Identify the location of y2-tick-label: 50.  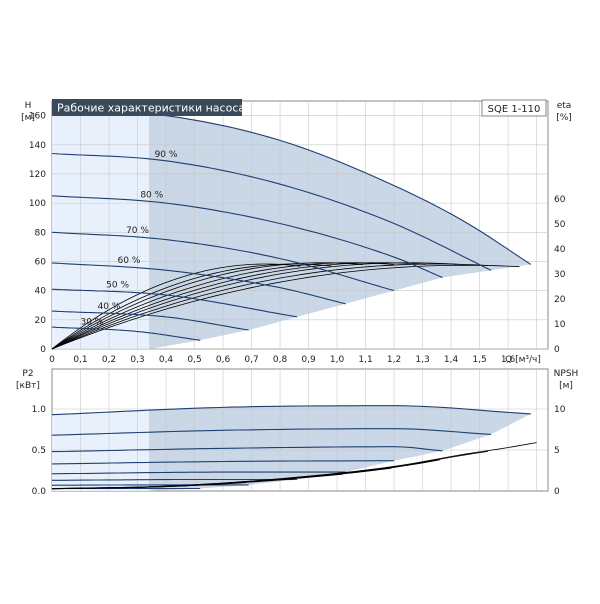
(560, 225).